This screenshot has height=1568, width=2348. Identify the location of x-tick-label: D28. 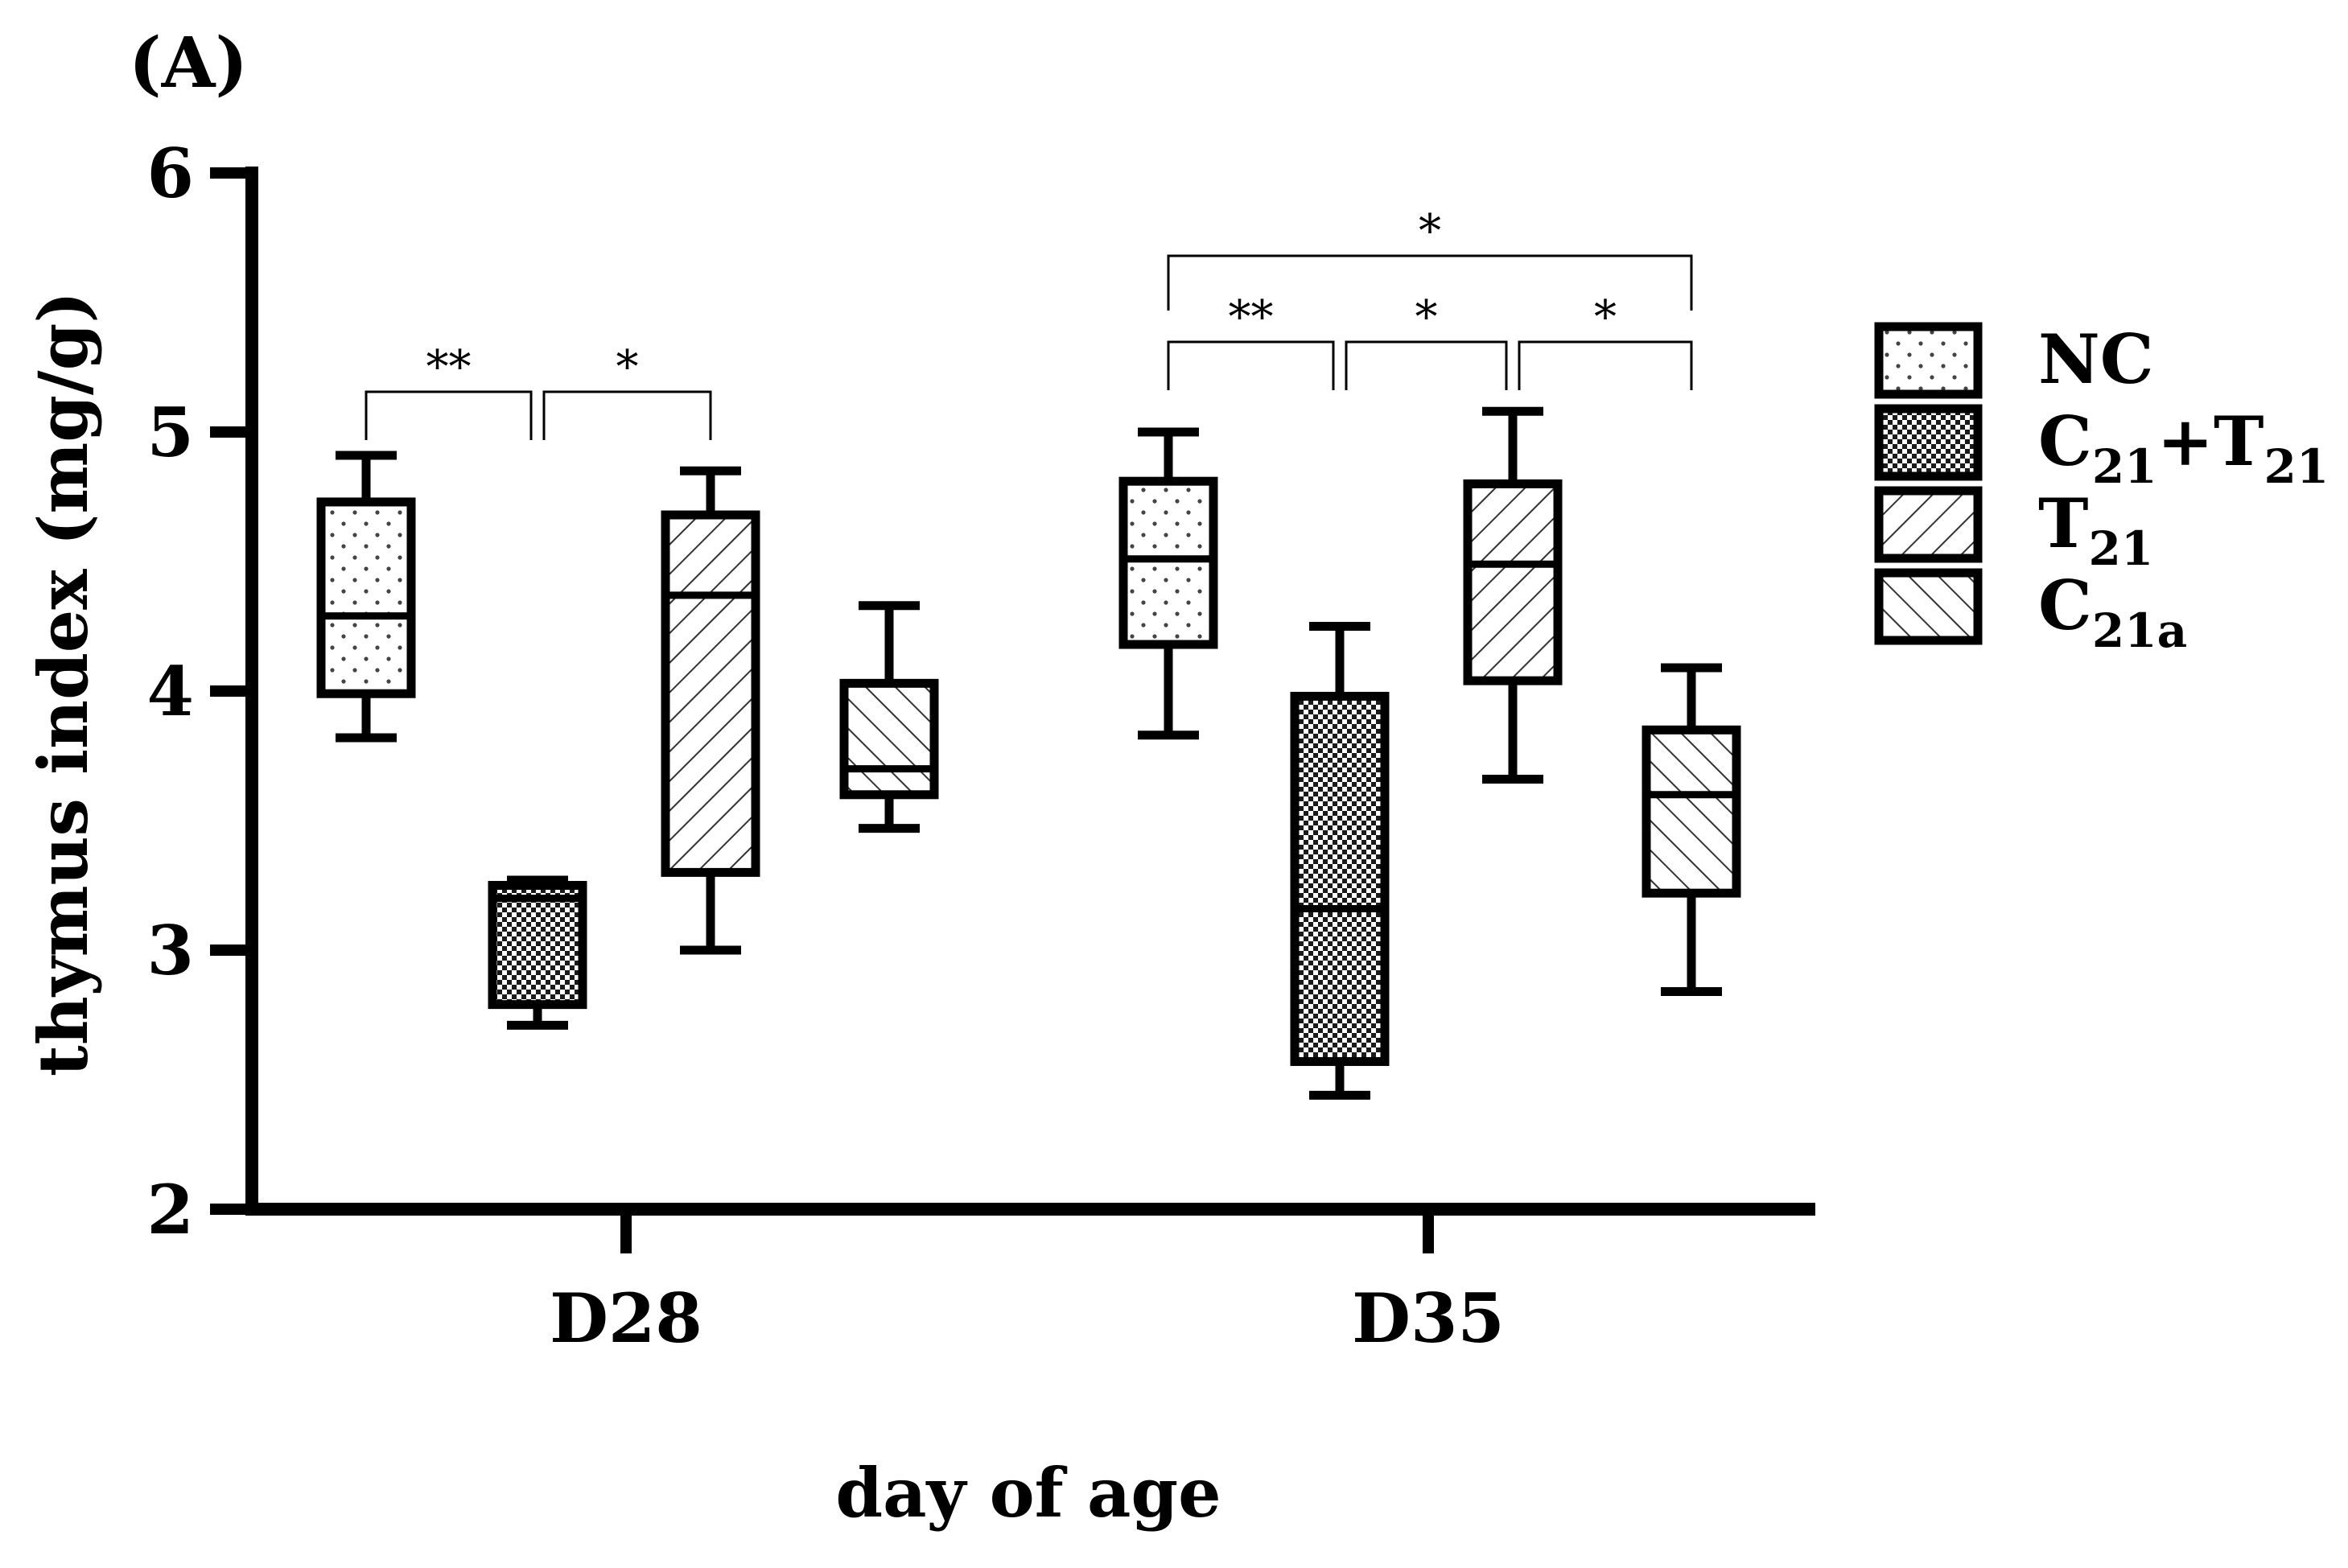
(626, 1318).